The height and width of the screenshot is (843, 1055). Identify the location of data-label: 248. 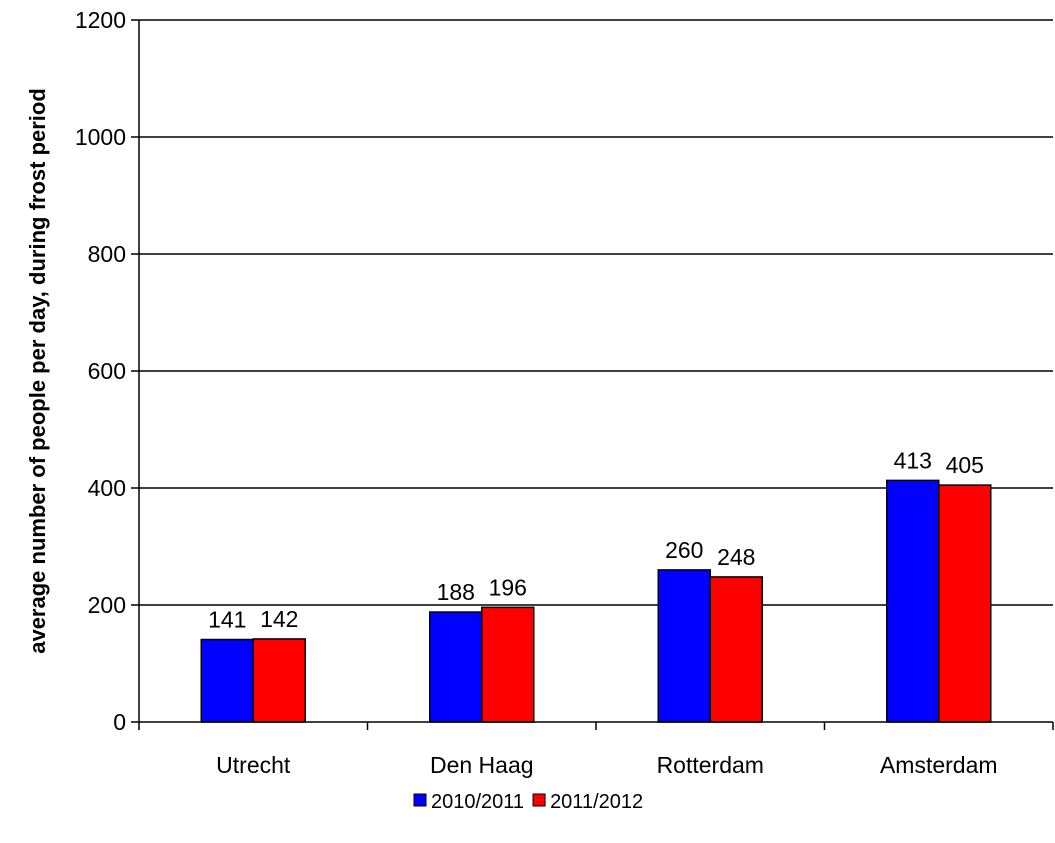
(736, 557).